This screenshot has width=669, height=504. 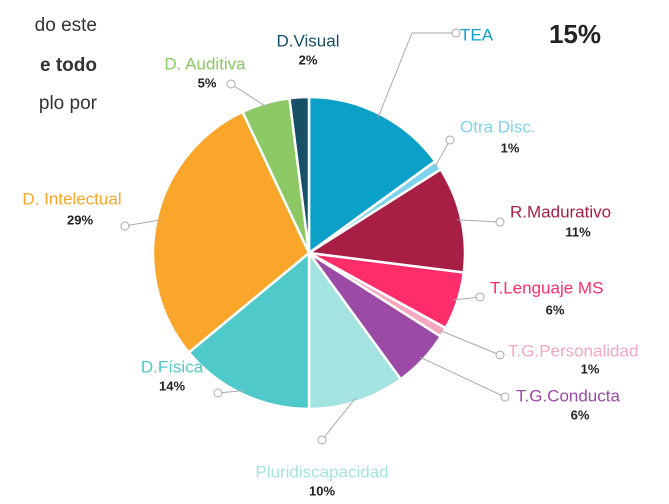 I want to click on slice-label: Otra Disc., so click(x=498, y=126).